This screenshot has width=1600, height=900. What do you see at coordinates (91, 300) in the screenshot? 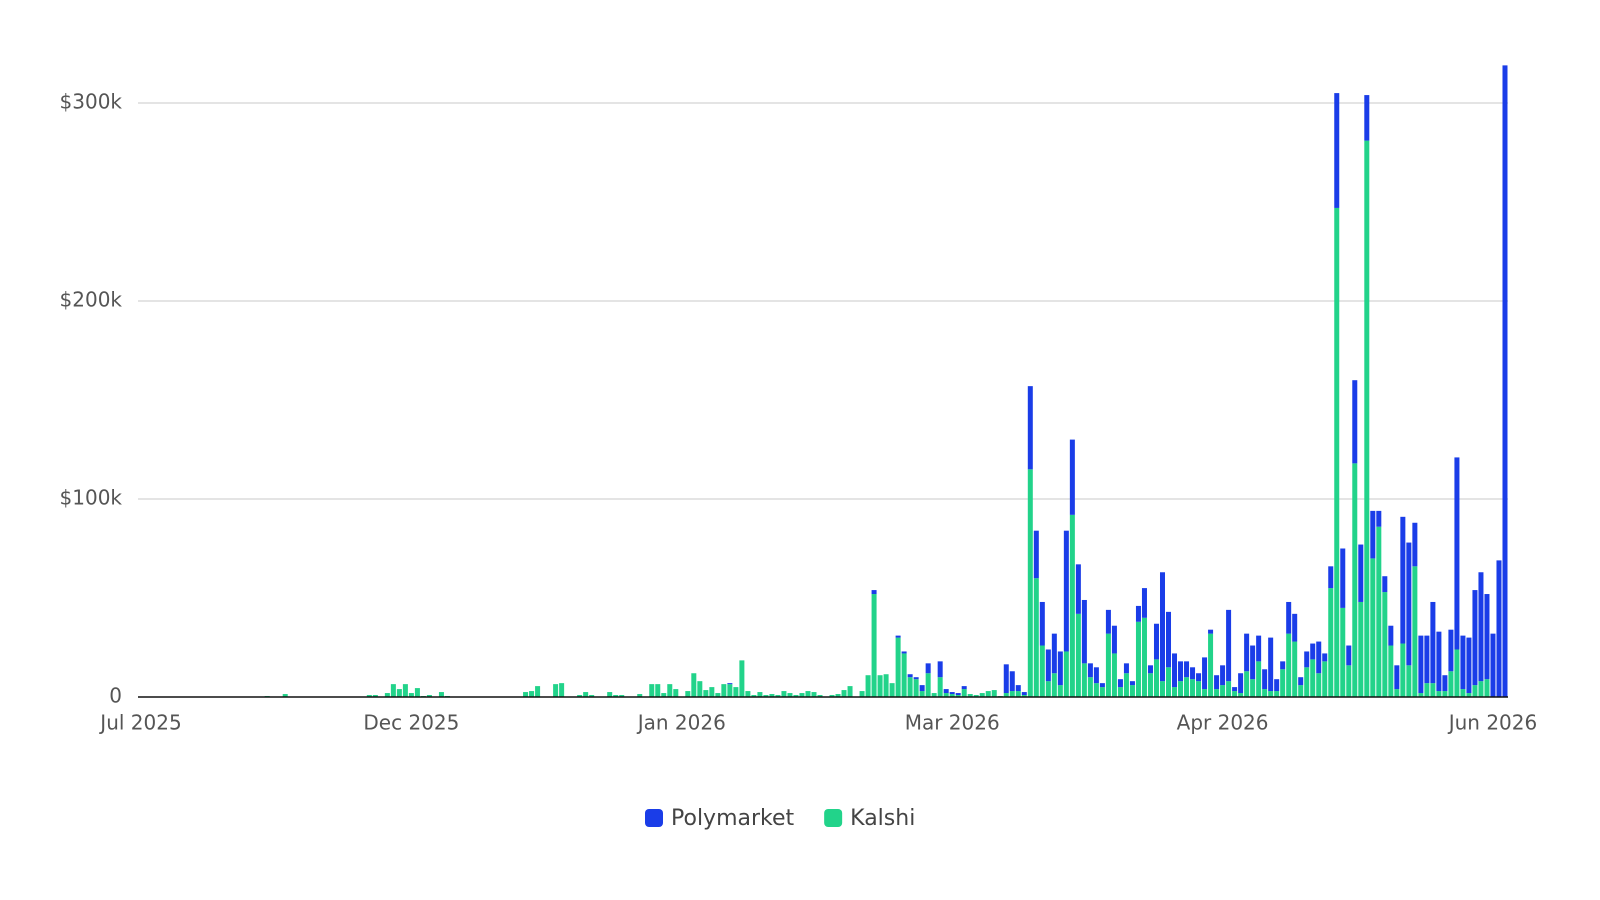
I see `y-tick-label: $200k` at bounding box center [91, 300].